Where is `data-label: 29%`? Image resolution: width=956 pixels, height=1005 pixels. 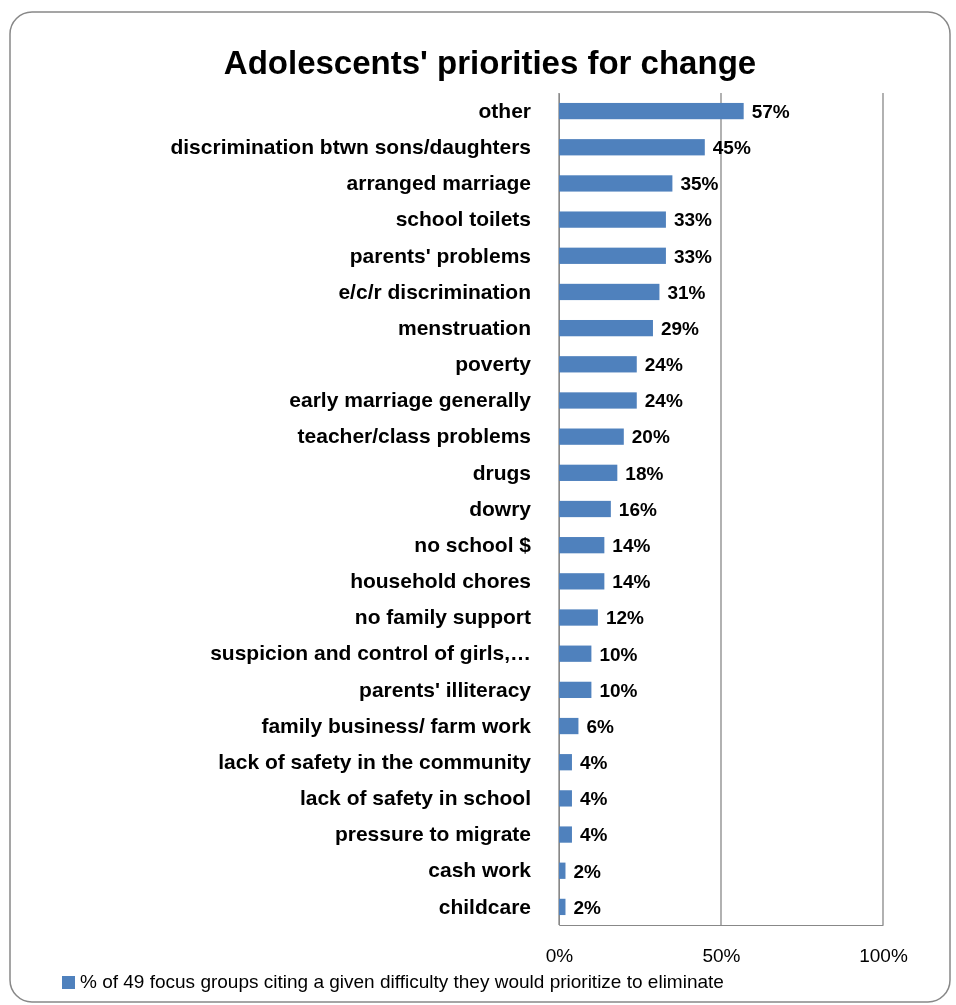 data-label: 29% is located at coordinates (680, 328).